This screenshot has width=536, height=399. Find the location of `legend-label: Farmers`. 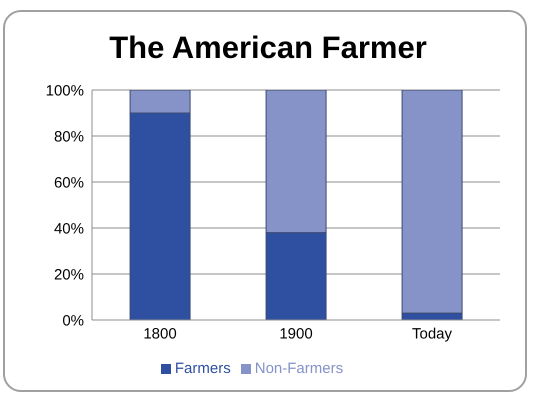

legend-label: Farmers is located at coordinates (202, 368).